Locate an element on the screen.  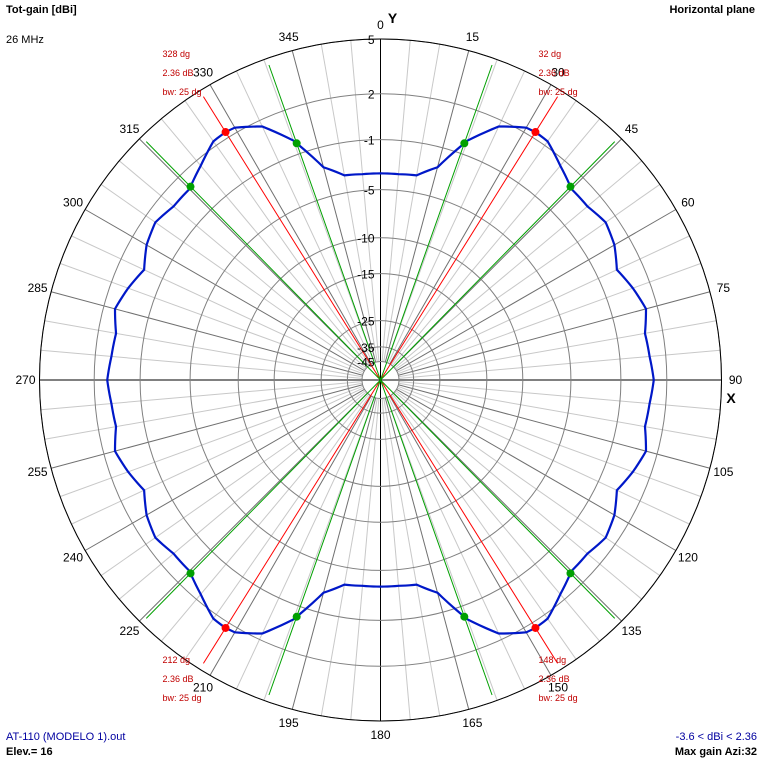
angle-label: 270 is located at coordinates (25, 380).